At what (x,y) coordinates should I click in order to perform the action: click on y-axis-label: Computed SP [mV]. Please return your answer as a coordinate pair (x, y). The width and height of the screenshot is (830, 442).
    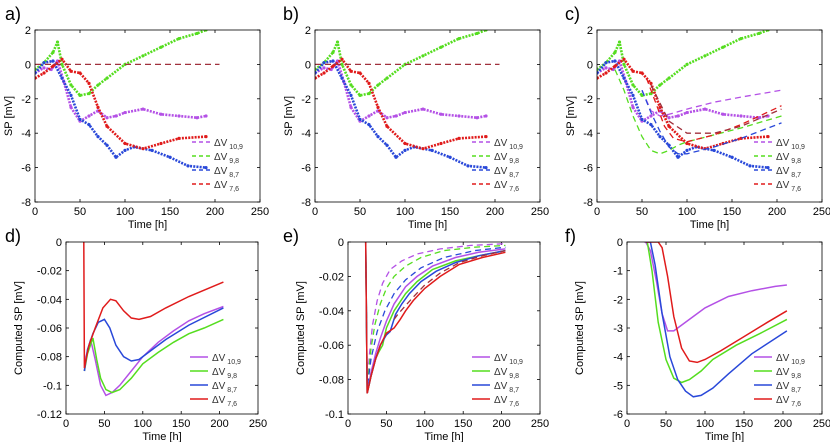
    Looking at the image, I should click on (19, 328).